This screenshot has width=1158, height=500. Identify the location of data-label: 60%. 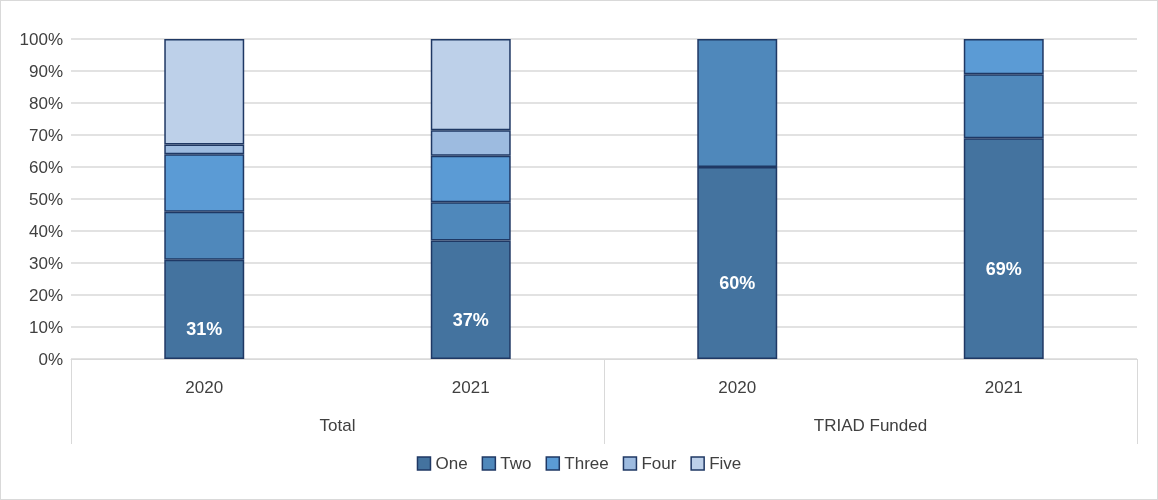
(737, 283).